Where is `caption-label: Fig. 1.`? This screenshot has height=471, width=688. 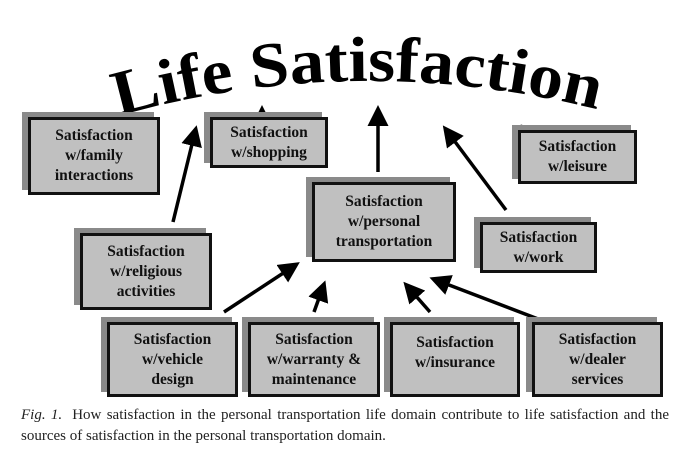
caption-label: Fig. 1. is located at coordinates (42, 415).